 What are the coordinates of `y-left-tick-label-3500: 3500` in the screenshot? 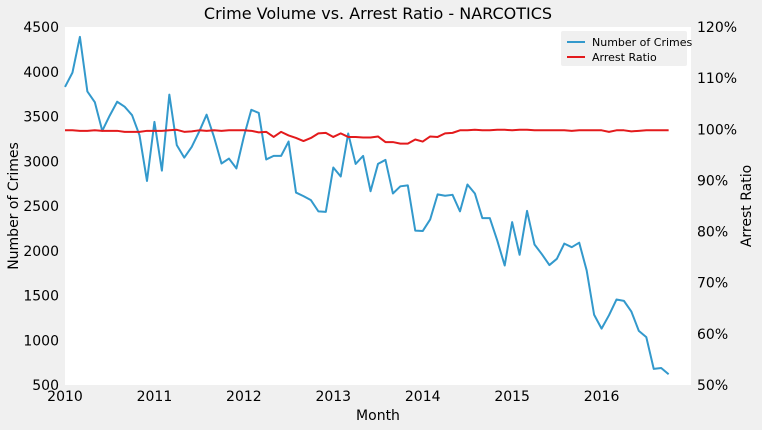 It's located at (41, 118).